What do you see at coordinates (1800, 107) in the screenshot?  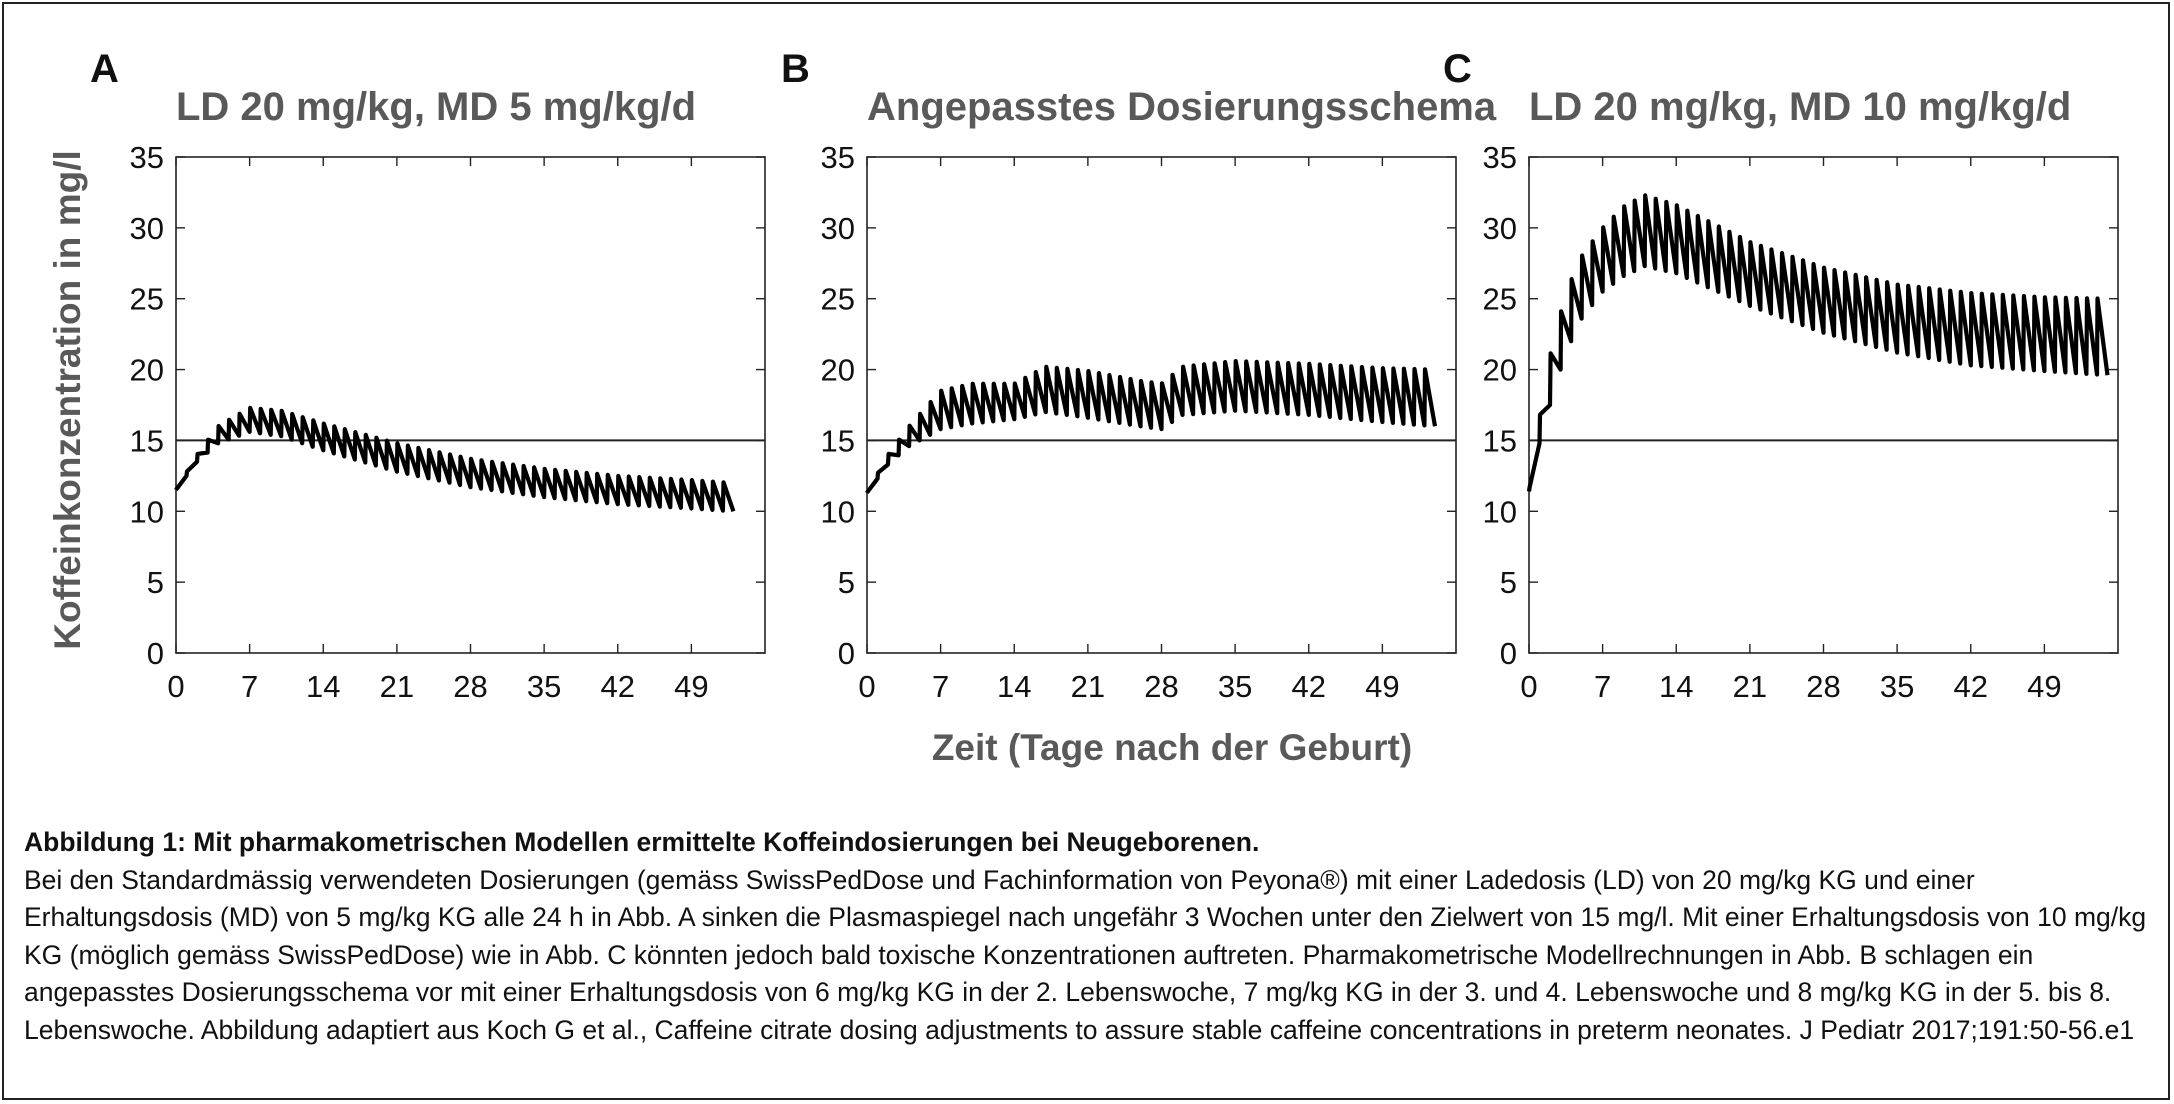 I see `panel-title-C: LD 20 mg/kg, MD 10 mg/kg/d` at bounding box center [1800, 107].